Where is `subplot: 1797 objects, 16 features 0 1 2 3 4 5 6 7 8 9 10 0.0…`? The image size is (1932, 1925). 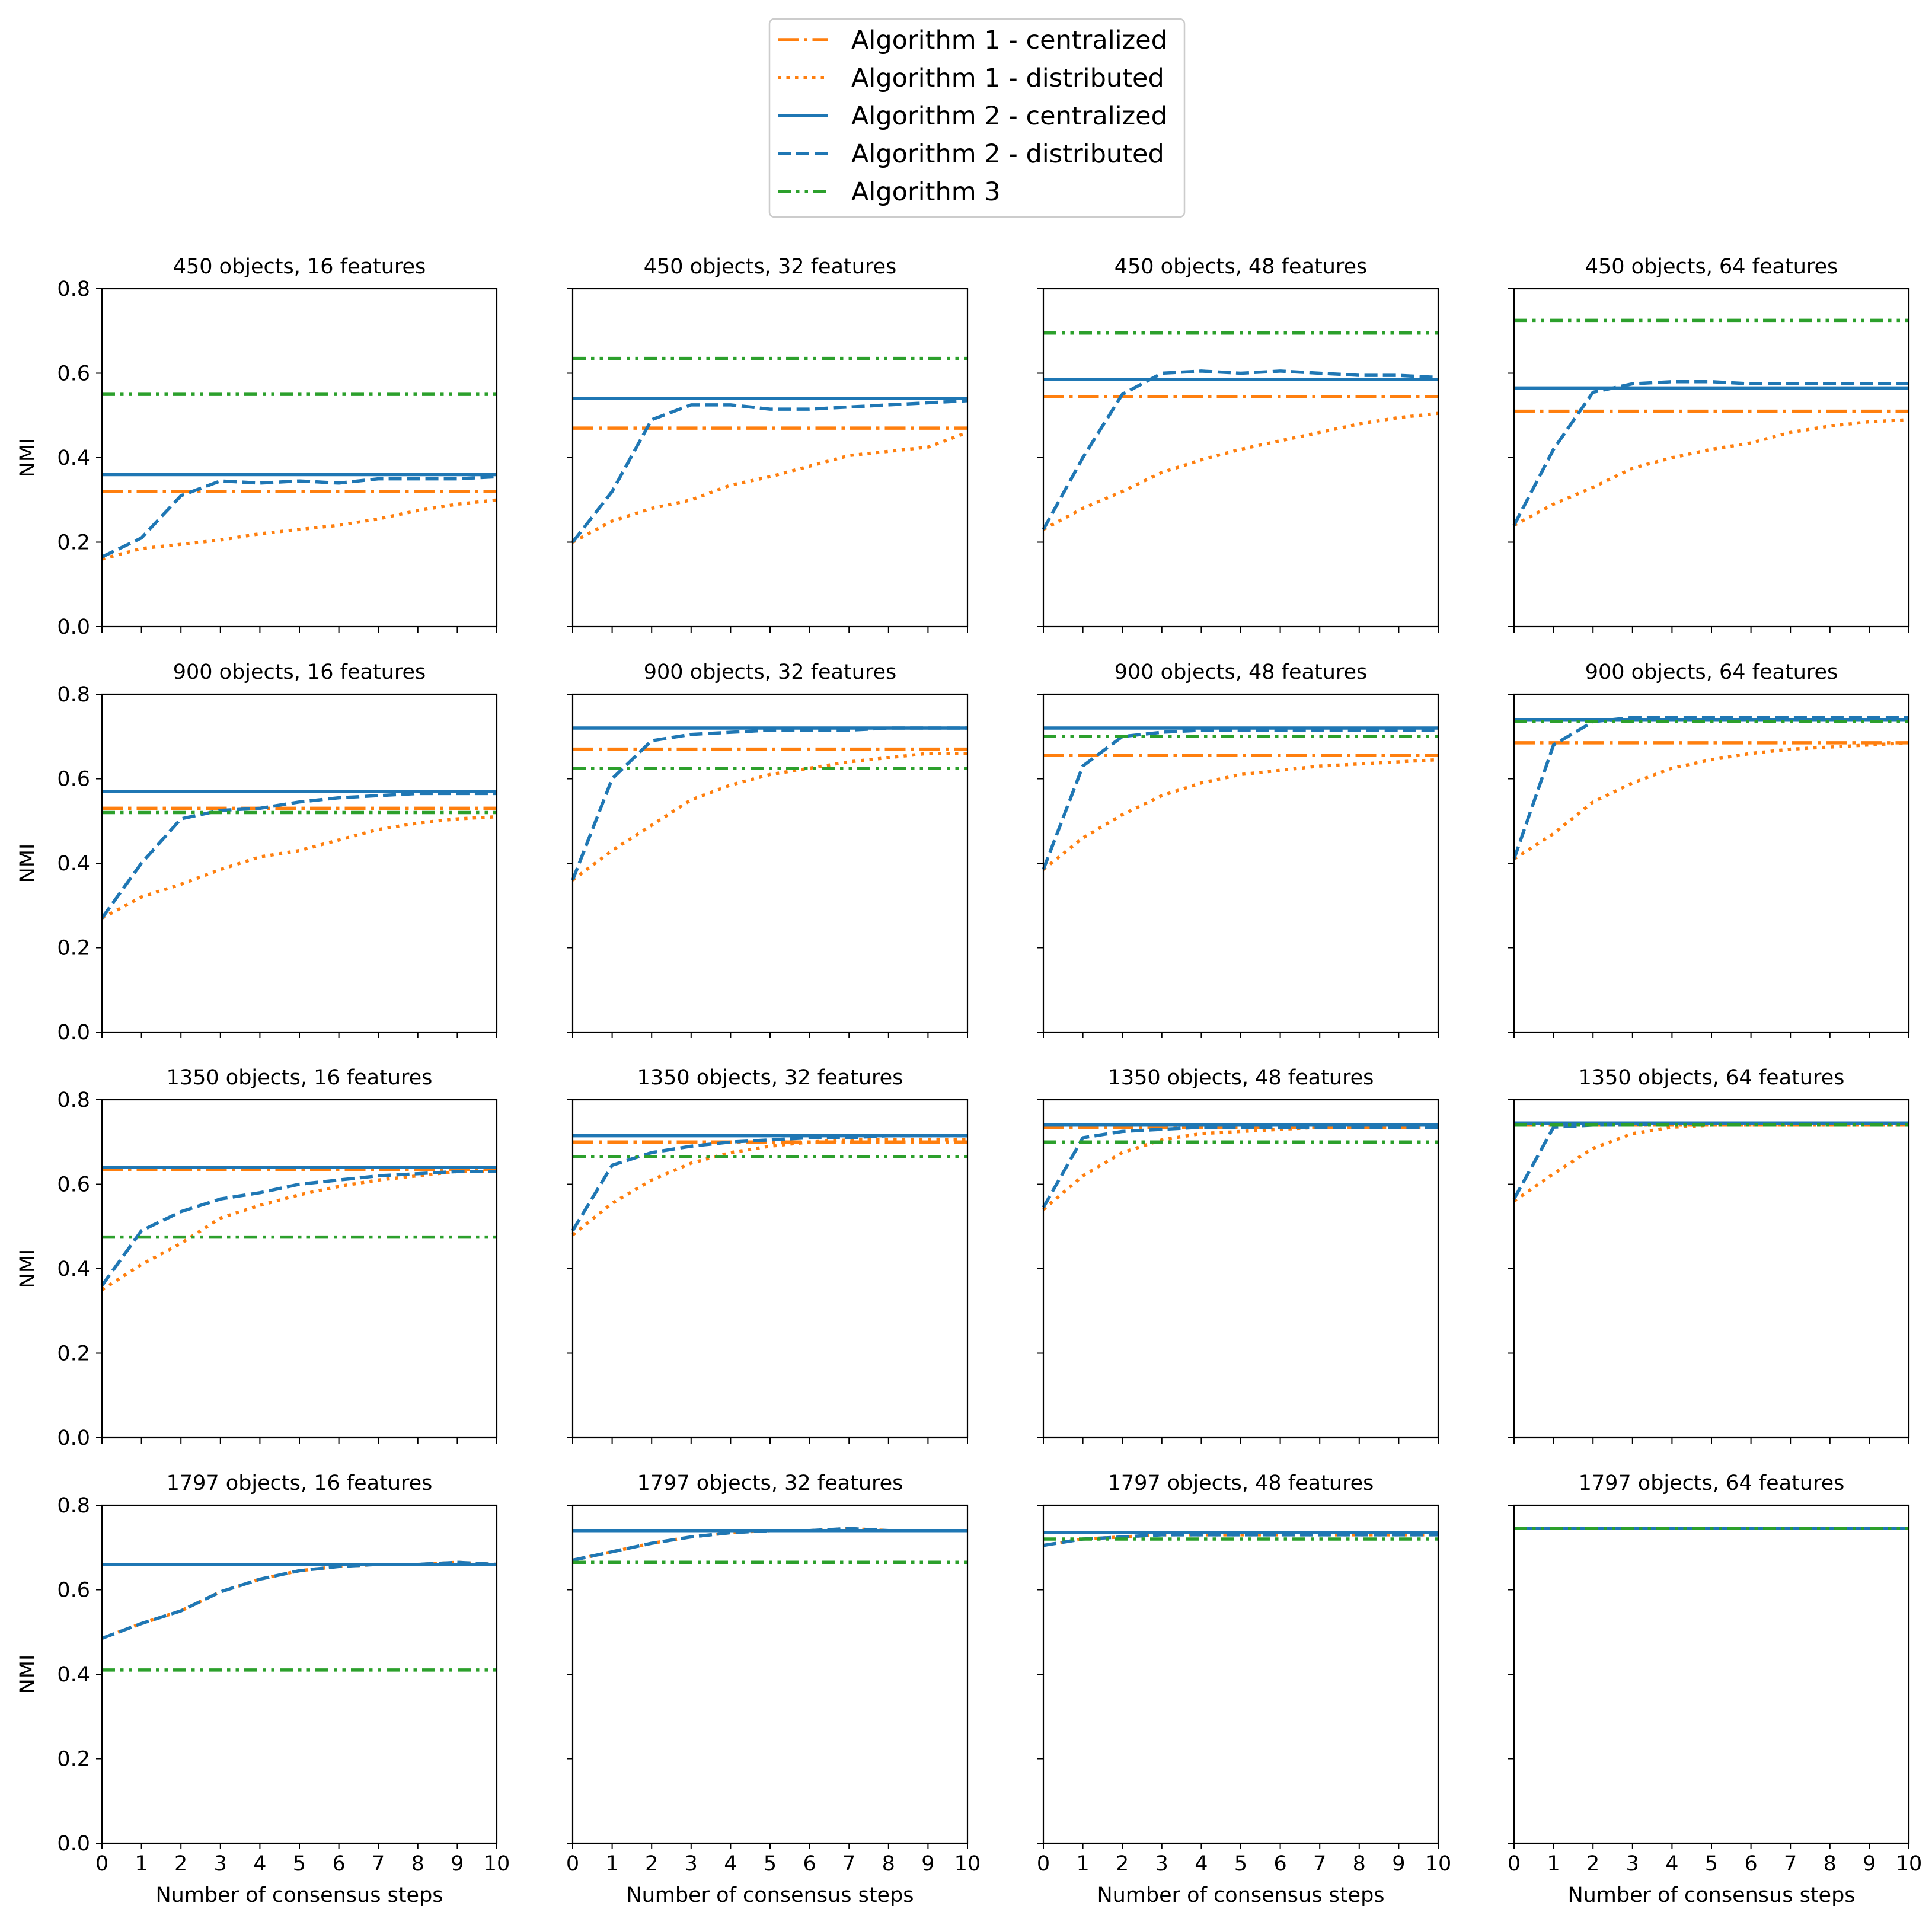
subplot: 1797 objects, 16 features 0 1 2 3 4 5 6 7 8 9 10 0.0… is located at coordinates (263, 1689).